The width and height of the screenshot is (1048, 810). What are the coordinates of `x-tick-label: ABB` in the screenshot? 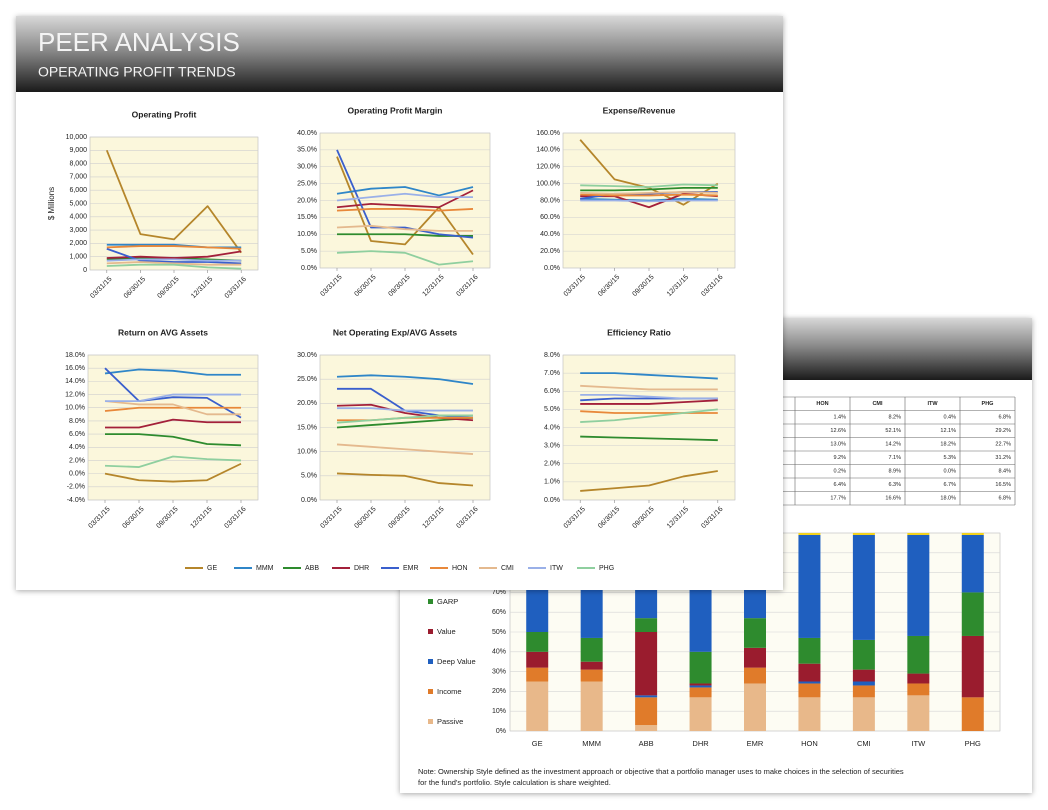 It's located at (646, 743).